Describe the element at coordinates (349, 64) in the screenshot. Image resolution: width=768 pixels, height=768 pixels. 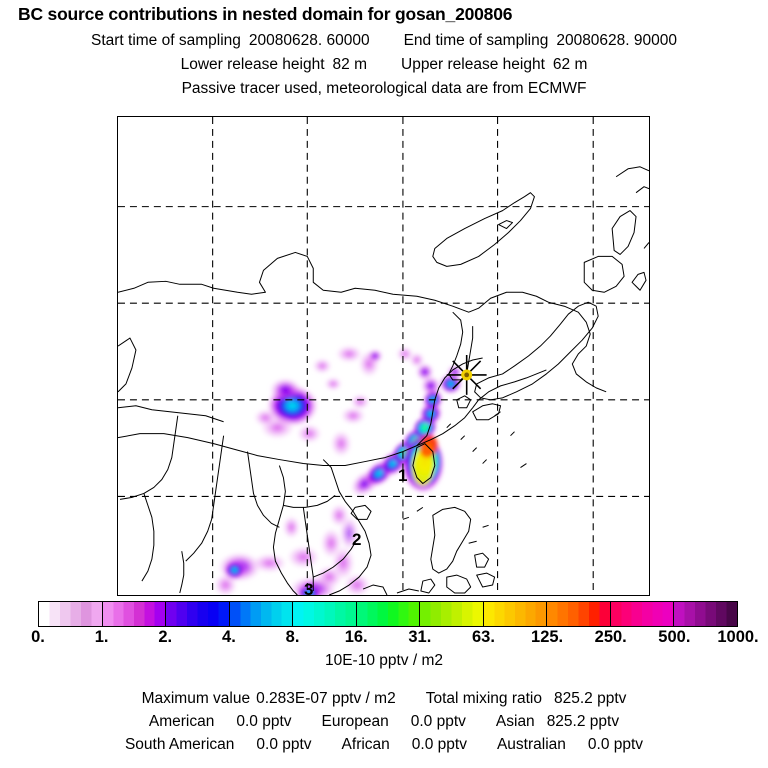
I see `lower-release-value: 82 m` at that location.